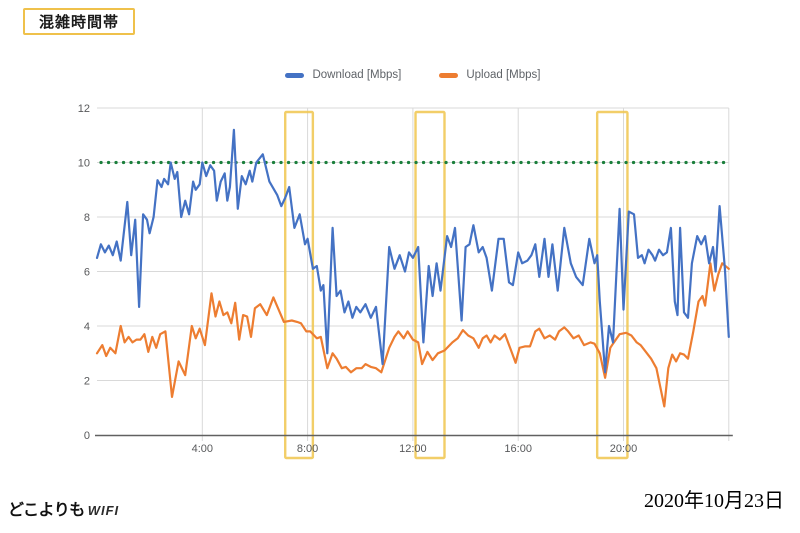 Image resolution: width=800 pixels, height=533 pixels. What do you see at coordinates (518, 449) in the screenshot?
I see `svg-text: 16:00` at bounding box center [518, 449].